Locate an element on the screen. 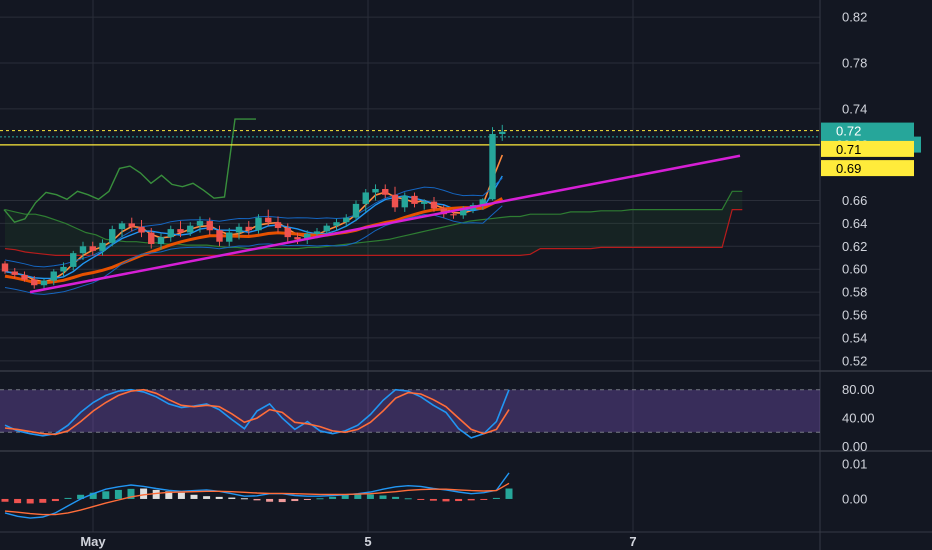  macd-tick-label: 0.01 is located at coordinates (854, 464).